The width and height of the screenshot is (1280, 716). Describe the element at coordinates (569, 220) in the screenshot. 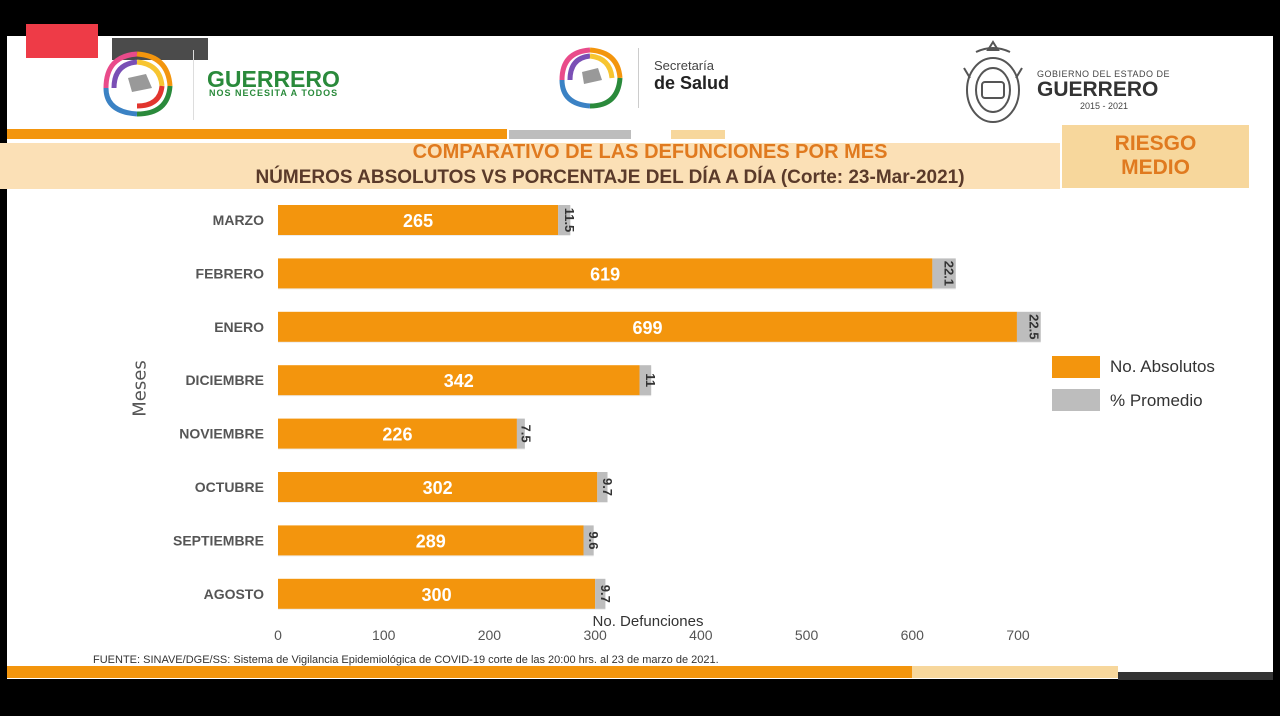

I see `value-label-promedio: 11.5` at that location.